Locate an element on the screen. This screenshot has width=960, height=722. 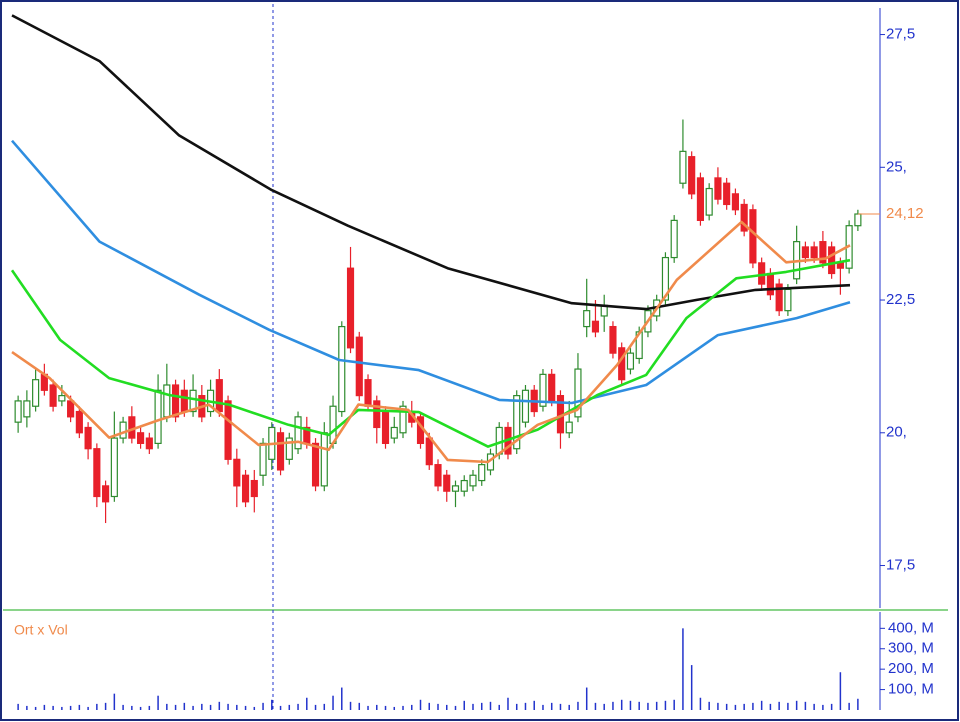
y-tick-label: 22,5 is located at coordinates (900, 299).